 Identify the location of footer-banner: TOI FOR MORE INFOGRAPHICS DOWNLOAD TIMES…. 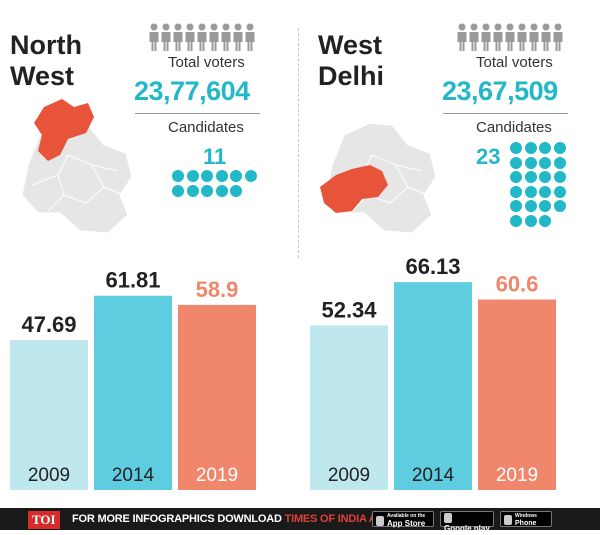
(300, 520).